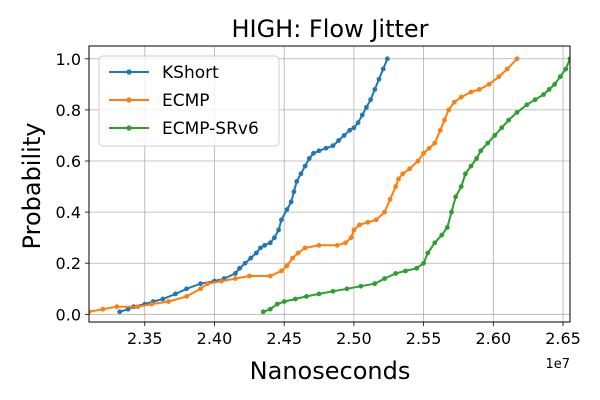 This screenshot has height=400, width=600. I want to click on x-axis-label: Nanoseconds, so click(330, 371).